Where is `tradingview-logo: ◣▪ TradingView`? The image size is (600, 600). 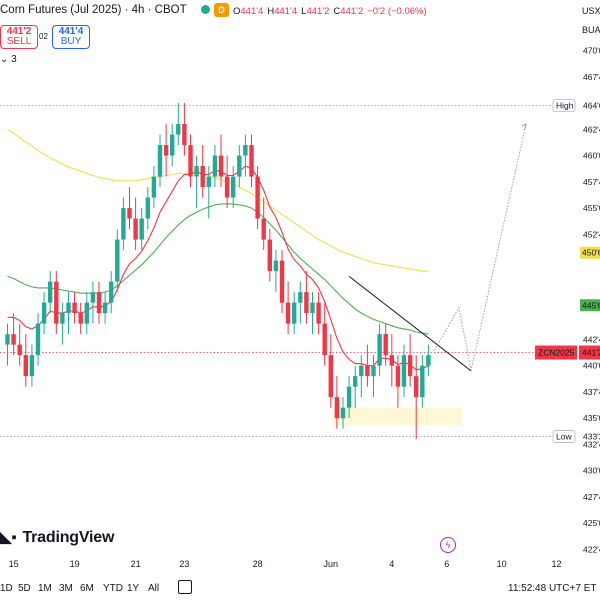 tradingview-logo: ◣▪ TradingView is located at coordinates (57, 537).